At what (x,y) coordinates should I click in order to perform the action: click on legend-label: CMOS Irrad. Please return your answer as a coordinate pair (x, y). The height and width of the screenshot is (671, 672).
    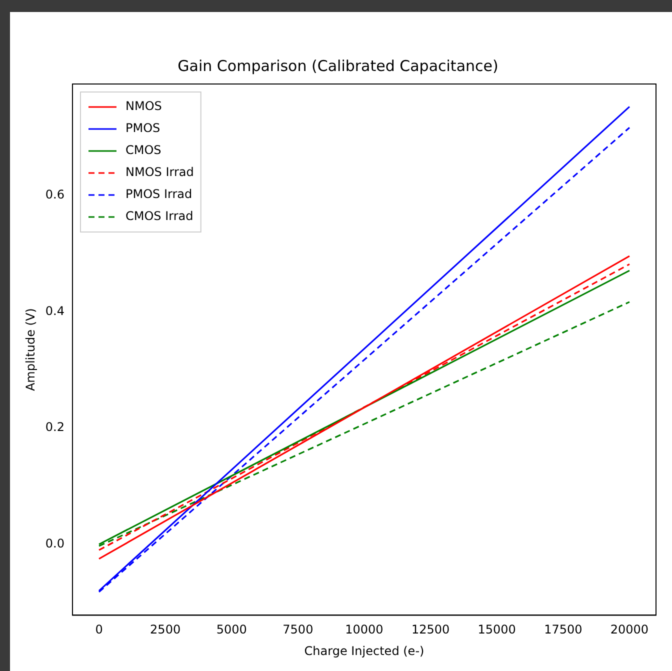
    Looking at the image, I should click on (159, 216).